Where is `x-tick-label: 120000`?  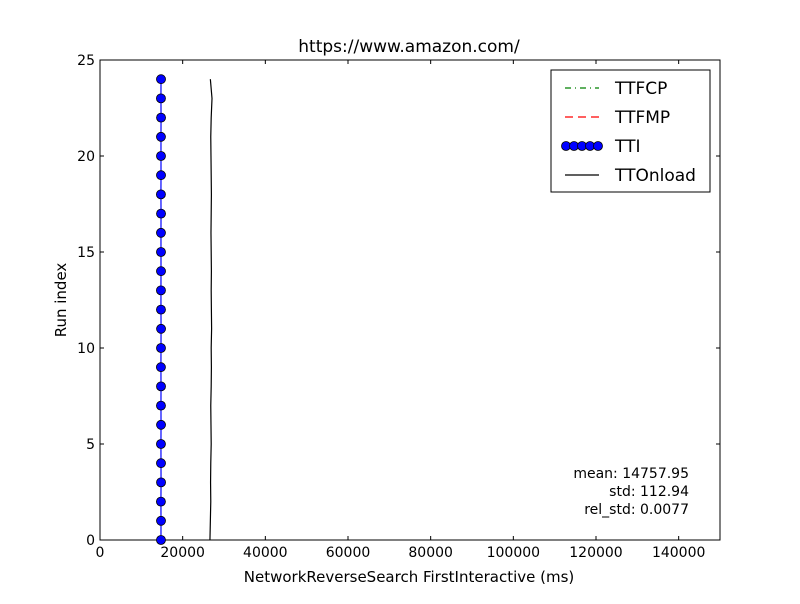 x-tick-label: 120000 is located at coordinates (595, 553).